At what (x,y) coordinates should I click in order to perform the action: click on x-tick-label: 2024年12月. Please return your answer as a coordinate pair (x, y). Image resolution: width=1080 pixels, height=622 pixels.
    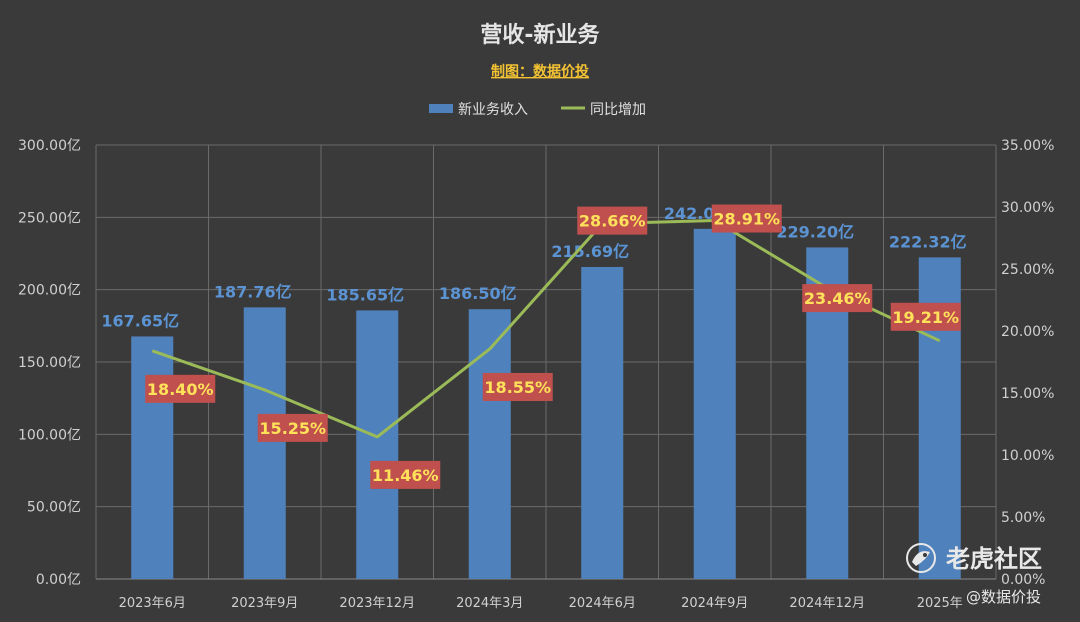
    Looking at the image, I should click on (827, 603).